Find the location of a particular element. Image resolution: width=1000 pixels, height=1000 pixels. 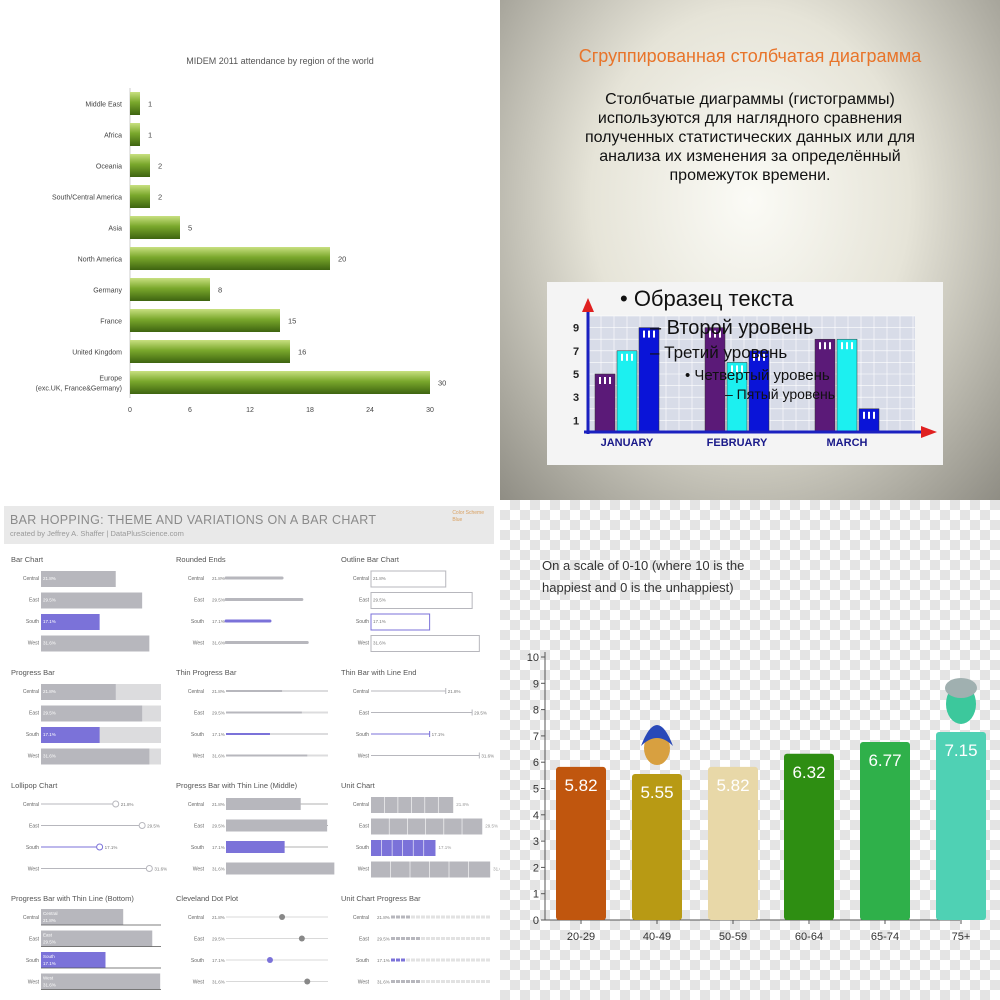

dot is located at coordinates (301, 938).